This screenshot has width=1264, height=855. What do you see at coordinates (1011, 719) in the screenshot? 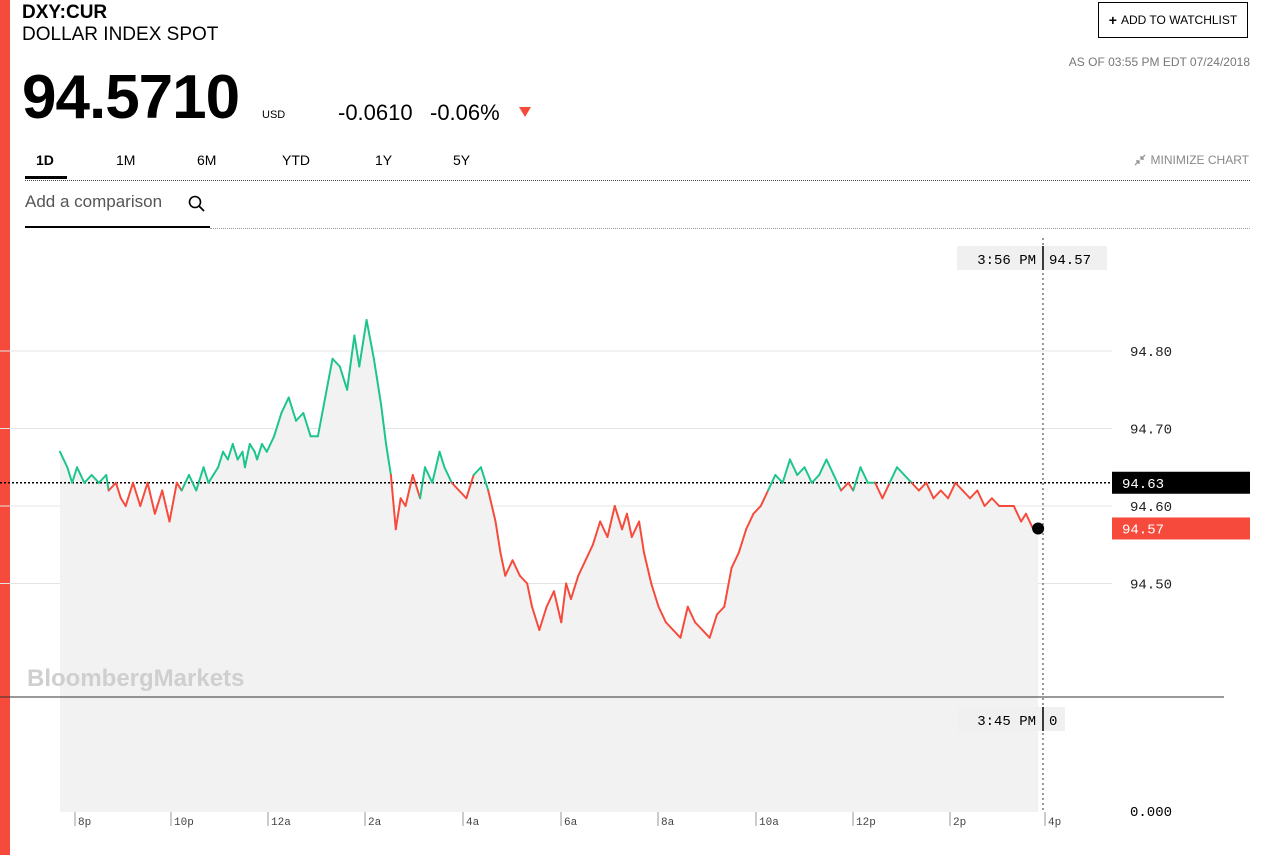
I see `volume-label: 3:45 PM 0` at bounding box center [1011, 719].